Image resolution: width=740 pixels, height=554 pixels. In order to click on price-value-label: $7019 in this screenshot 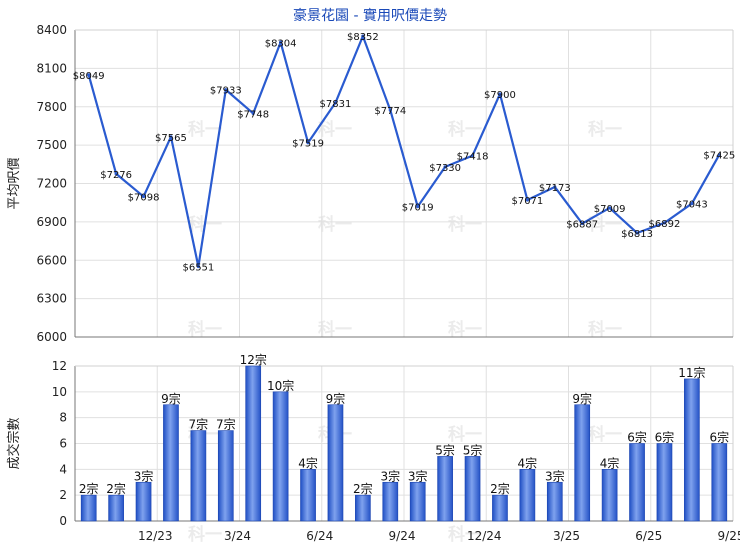, I will do `click(418, 208)`.